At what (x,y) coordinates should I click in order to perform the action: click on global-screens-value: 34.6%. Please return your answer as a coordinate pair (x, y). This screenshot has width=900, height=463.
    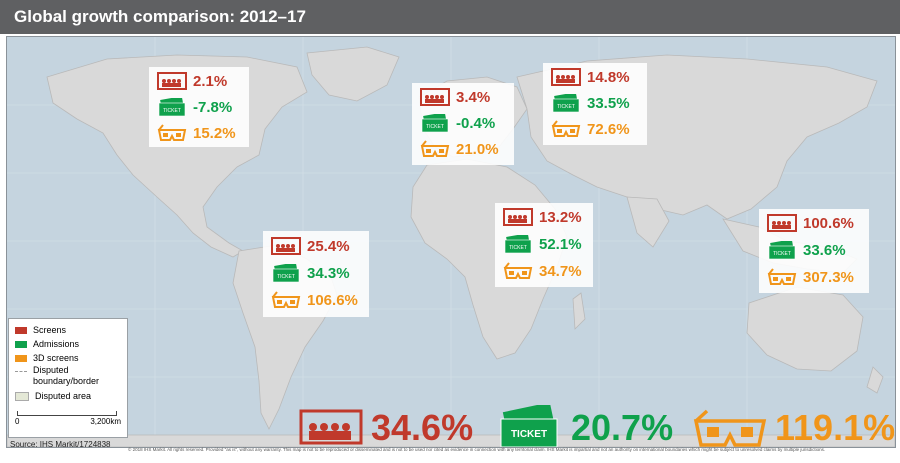
    Looking at the image, I should click on (422, 427).